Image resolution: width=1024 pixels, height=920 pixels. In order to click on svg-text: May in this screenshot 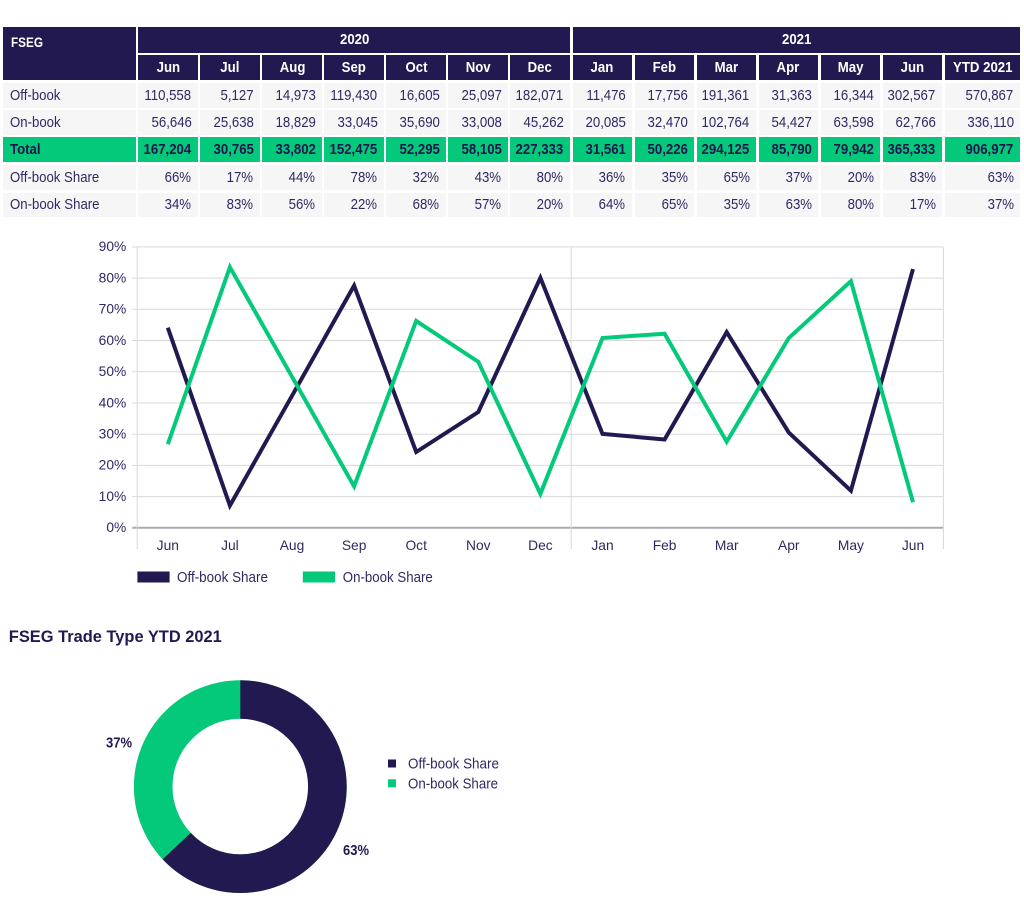, I will do `click(851, 545)`.